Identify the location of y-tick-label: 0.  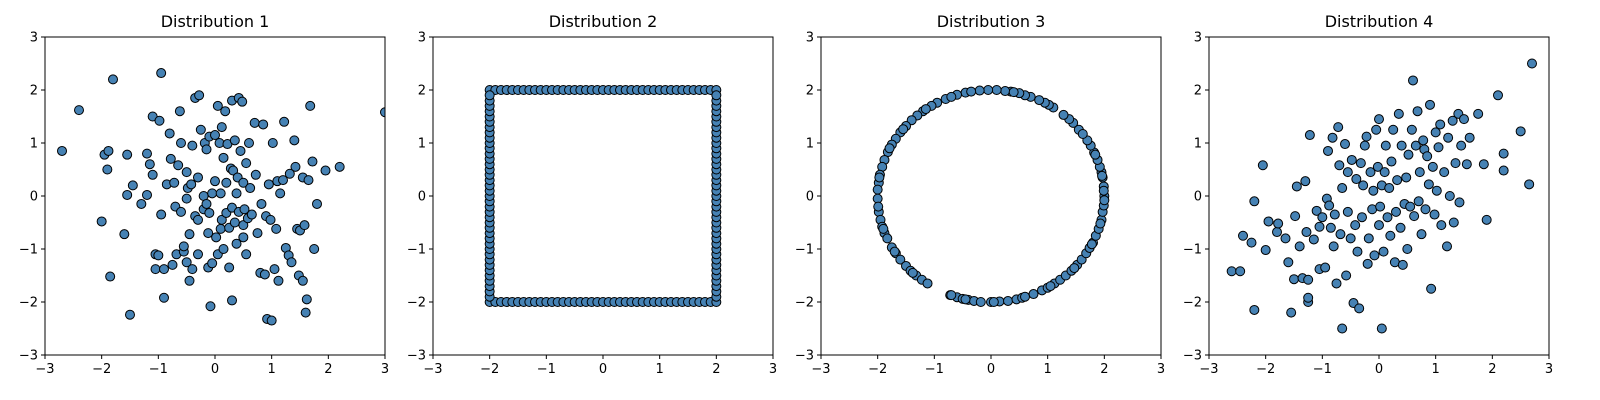
(810, 197).